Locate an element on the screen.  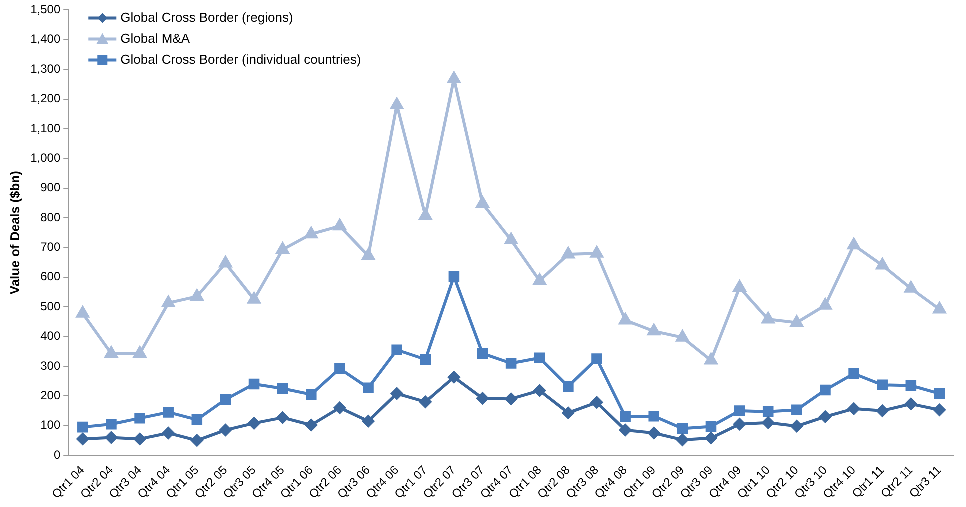
y-tick-label: 700 is located at coordinates (50, 247).